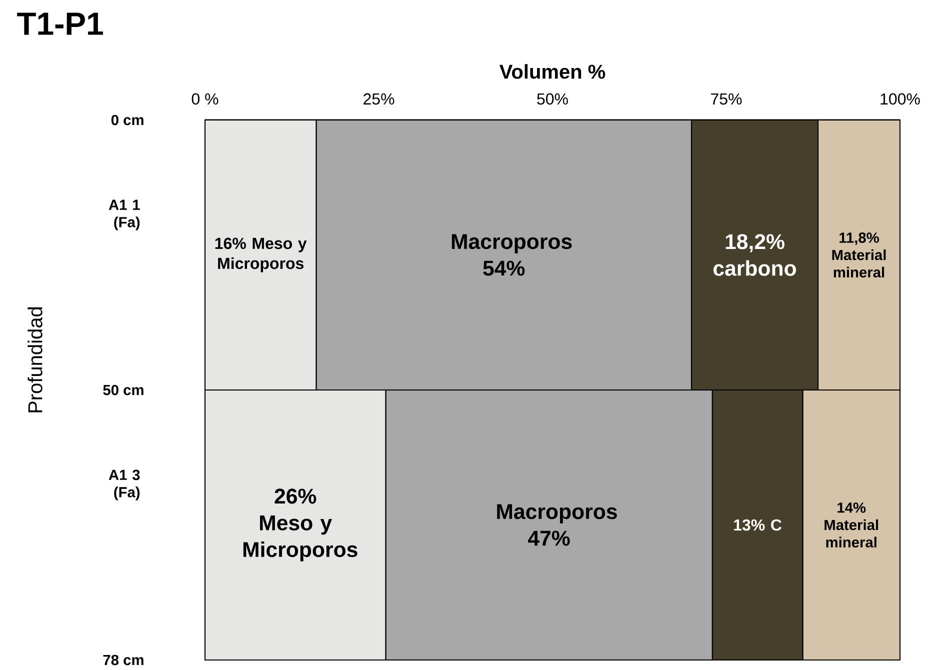 This screenshot has width=947, height=670. I want to click on chart-title: T1-P1, so click(60, 23).